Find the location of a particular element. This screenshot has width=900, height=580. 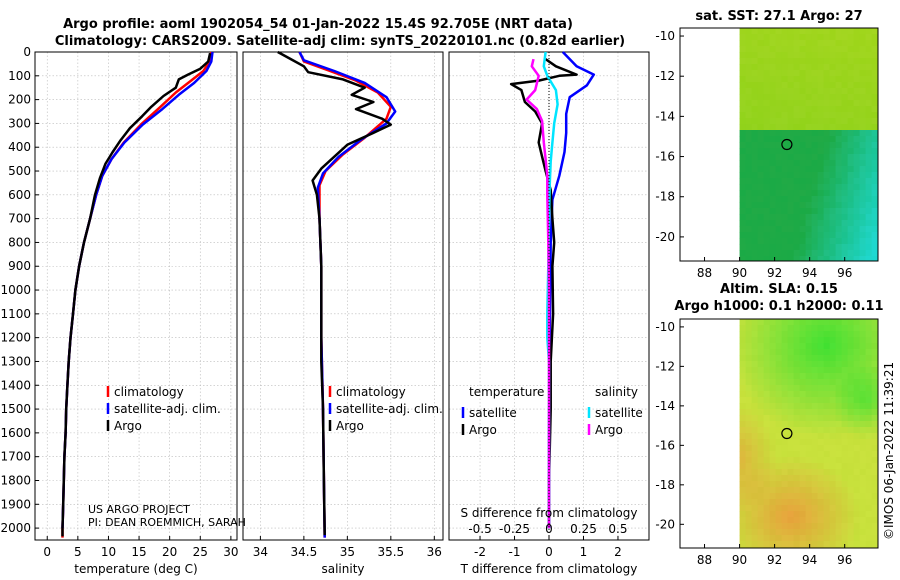

tick-label-x: 20 is located at coordinates (169, 552).